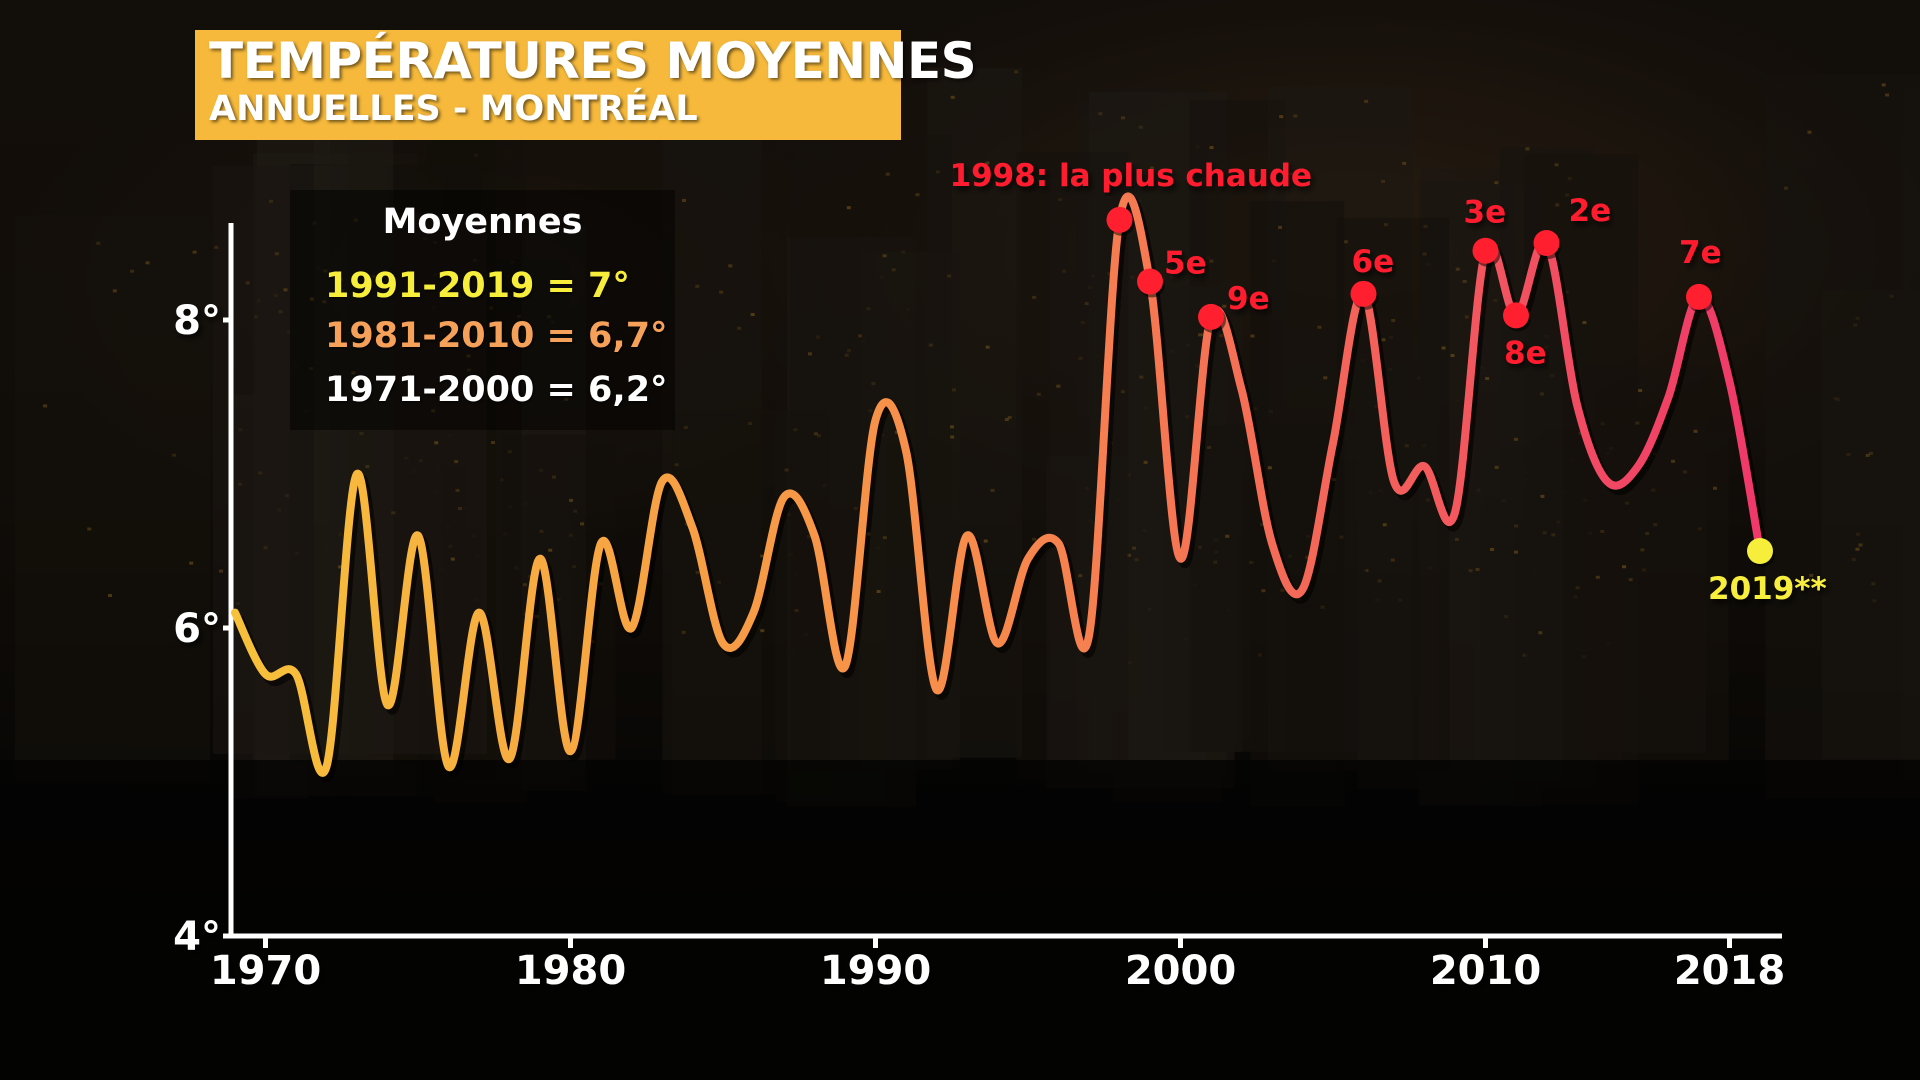 This screenshot has height=1080, width=1920. I want to click on annotation-label-2012: 2e, so click(1590, 211).